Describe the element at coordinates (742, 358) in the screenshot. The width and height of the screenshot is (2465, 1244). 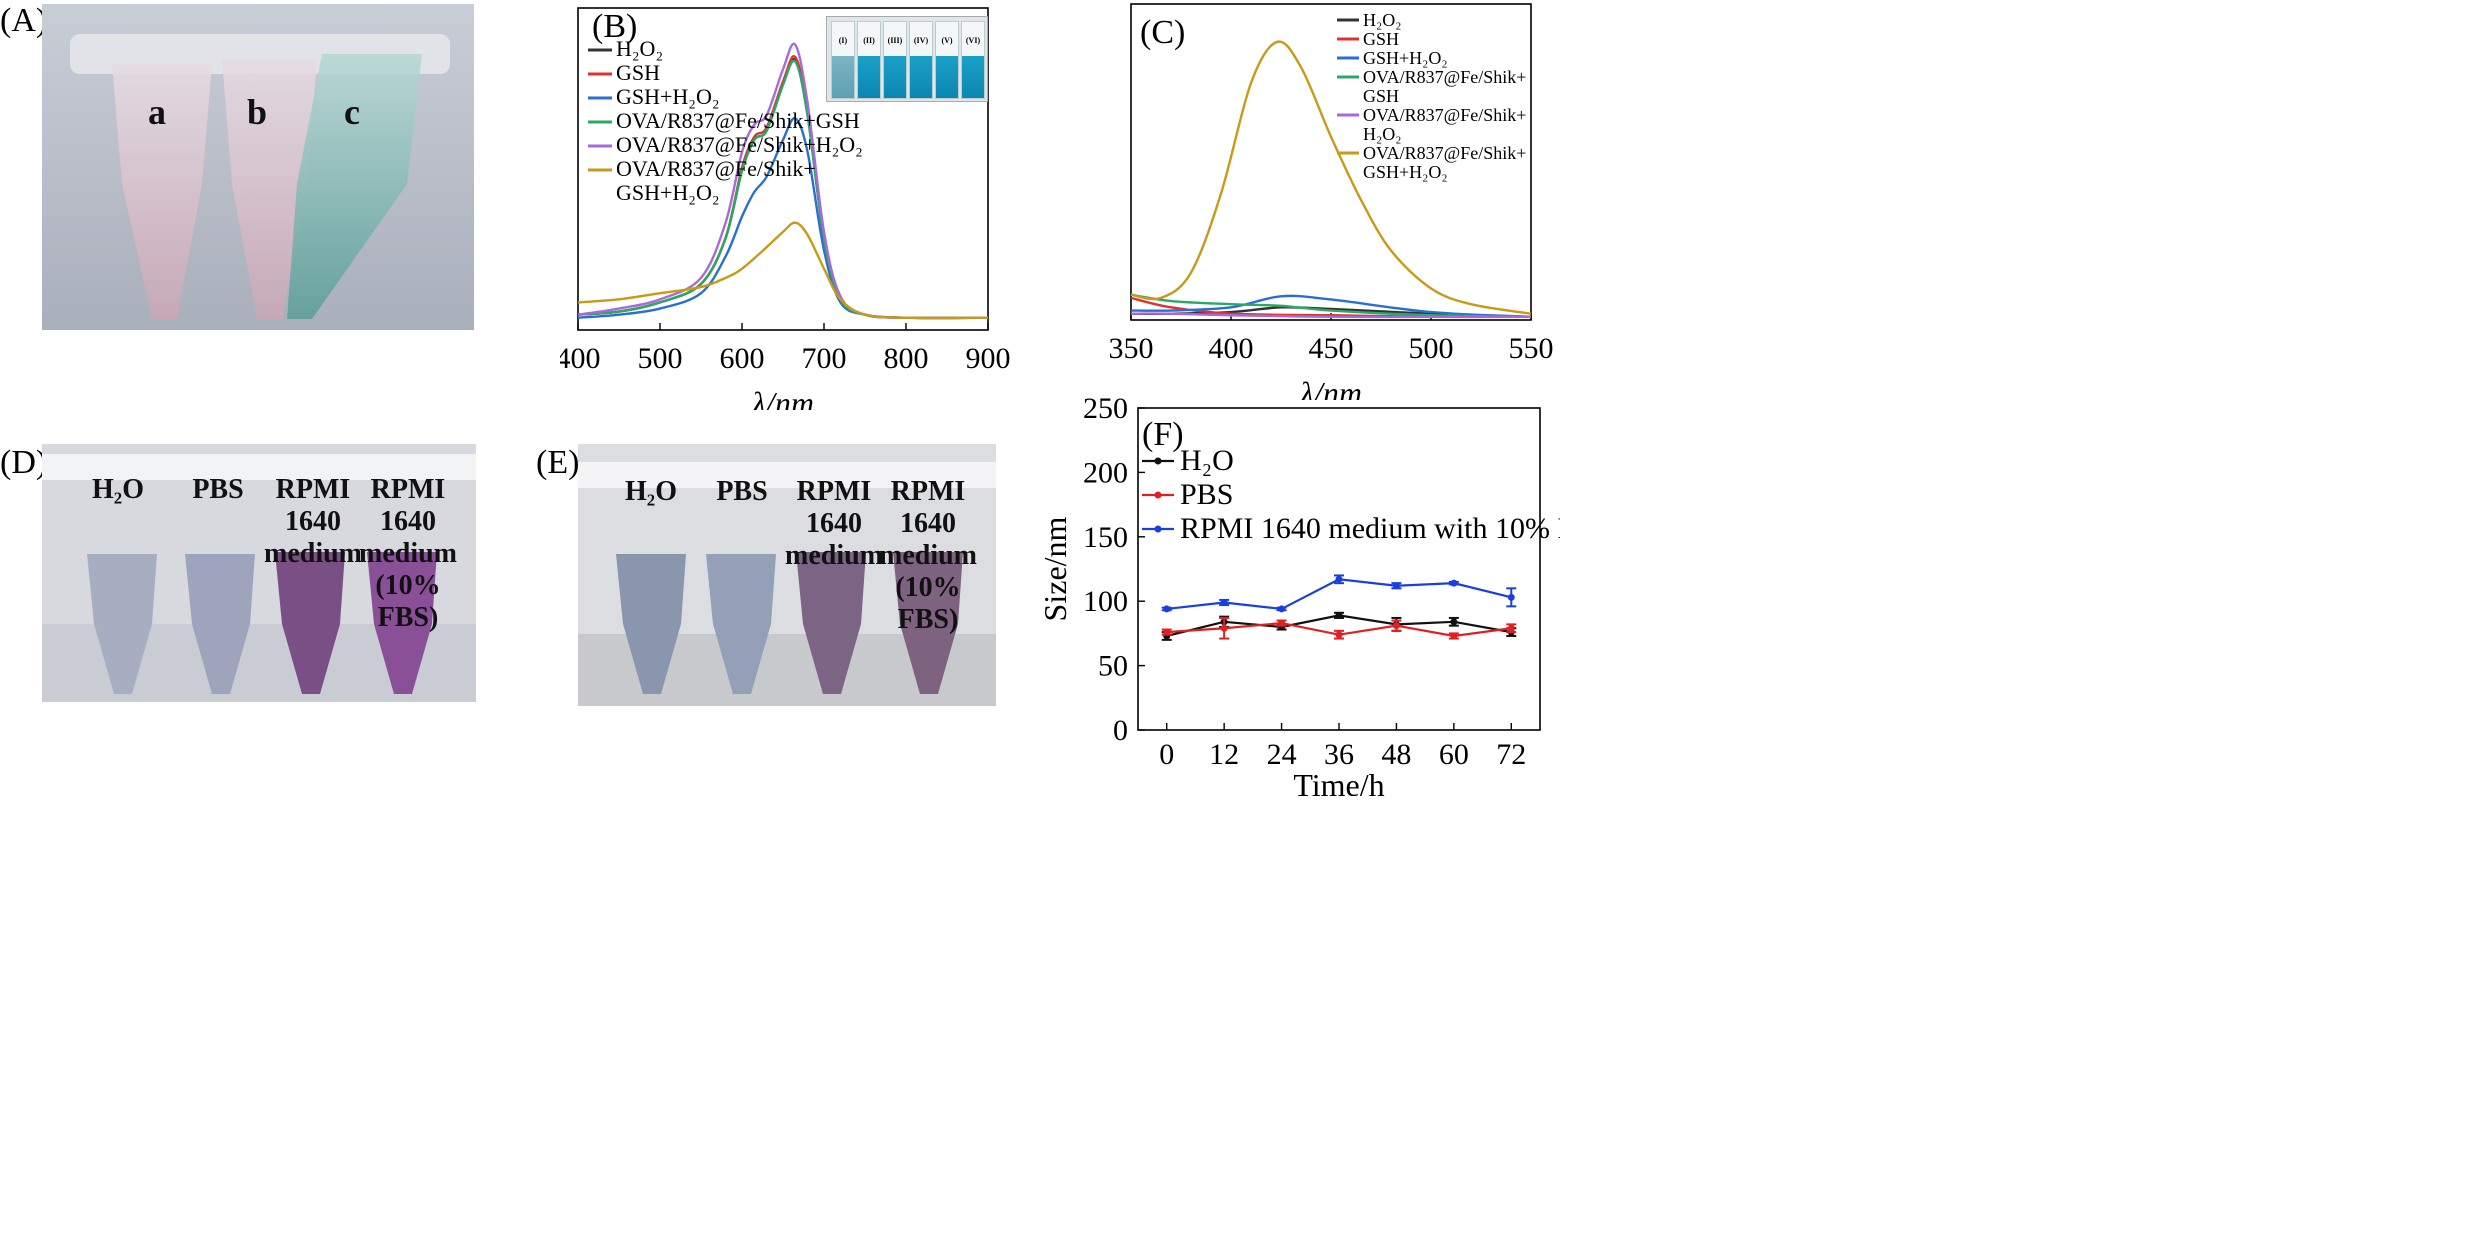
I see `x-tick-label: 600` at that location.